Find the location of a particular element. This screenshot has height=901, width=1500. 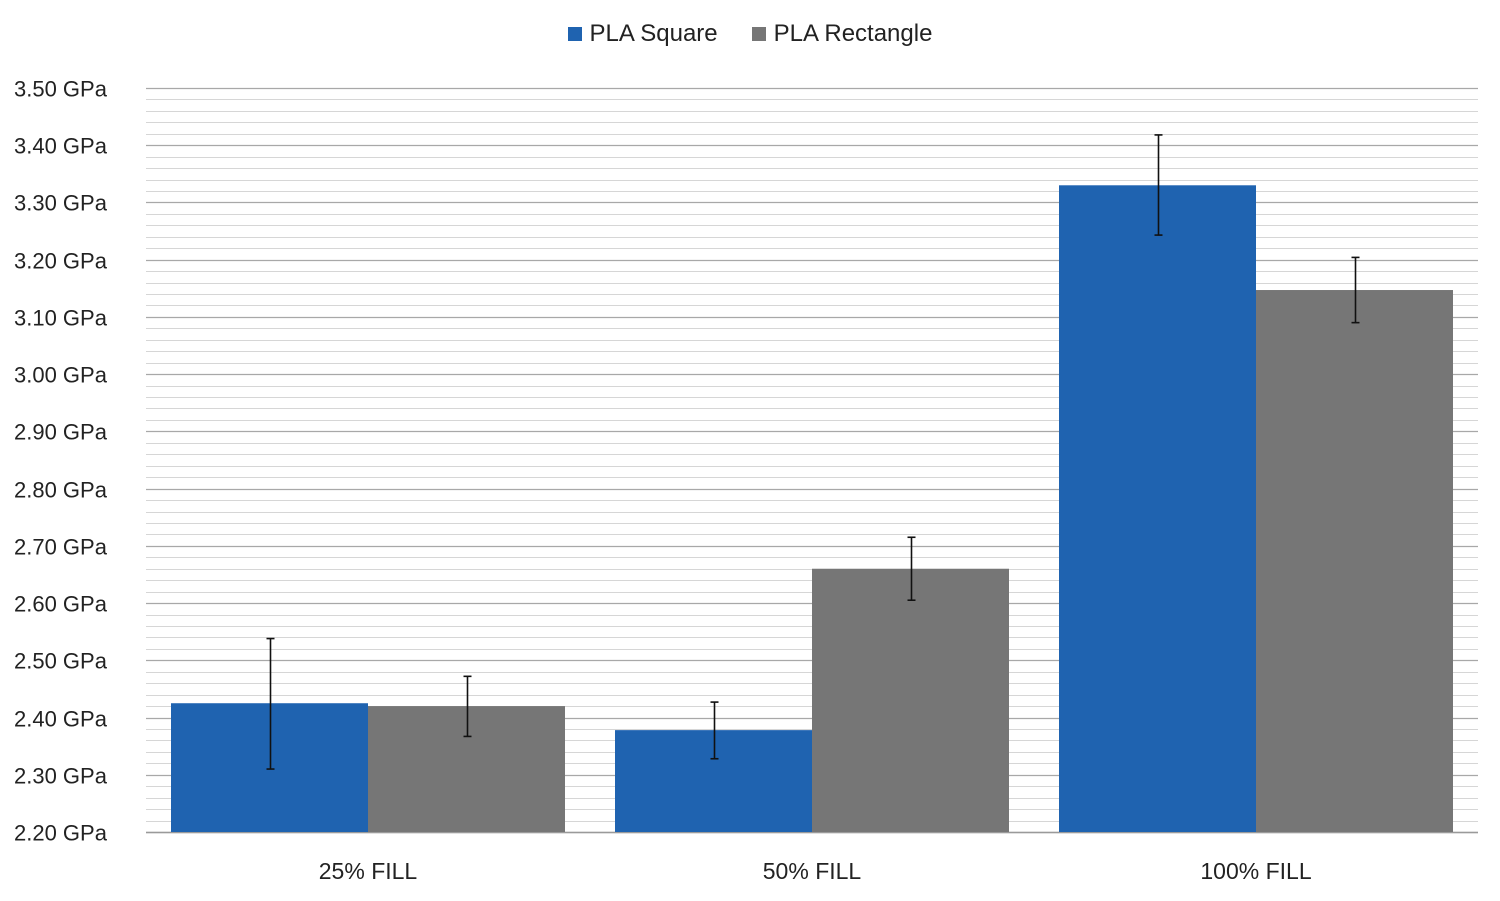

y-tick-label: 3.20 GPa is located at coordinates (61, 261).